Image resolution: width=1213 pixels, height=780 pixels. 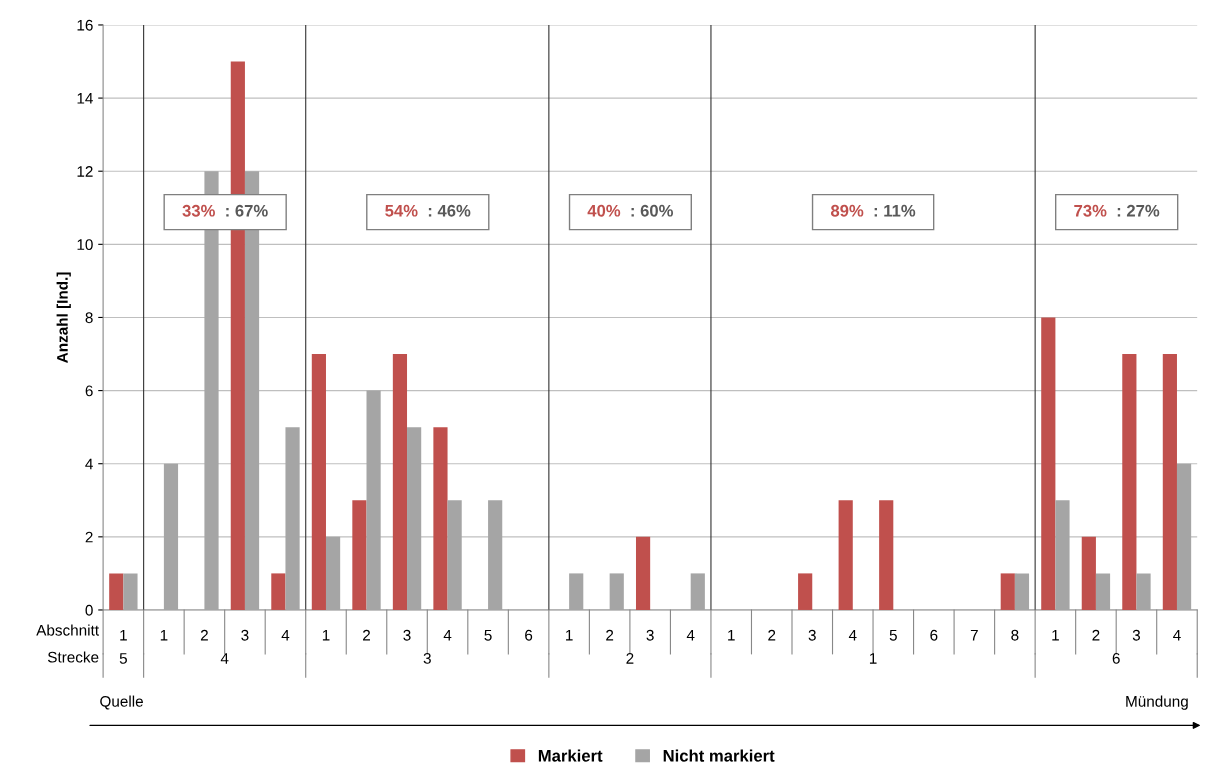 What do you see at coordinates (123, 658) in the screenshot?
I see `text: 5` at bounding box center [123, 658].